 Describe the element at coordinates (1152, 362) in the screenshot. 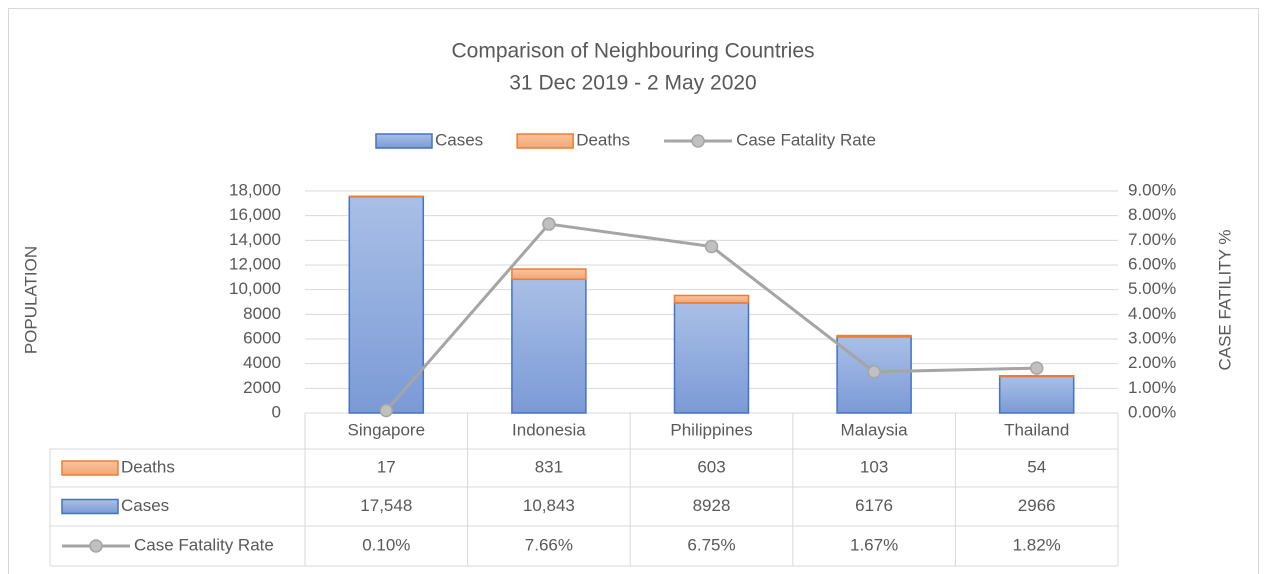

I see `y2-tick-label: 2.00%` at that location.